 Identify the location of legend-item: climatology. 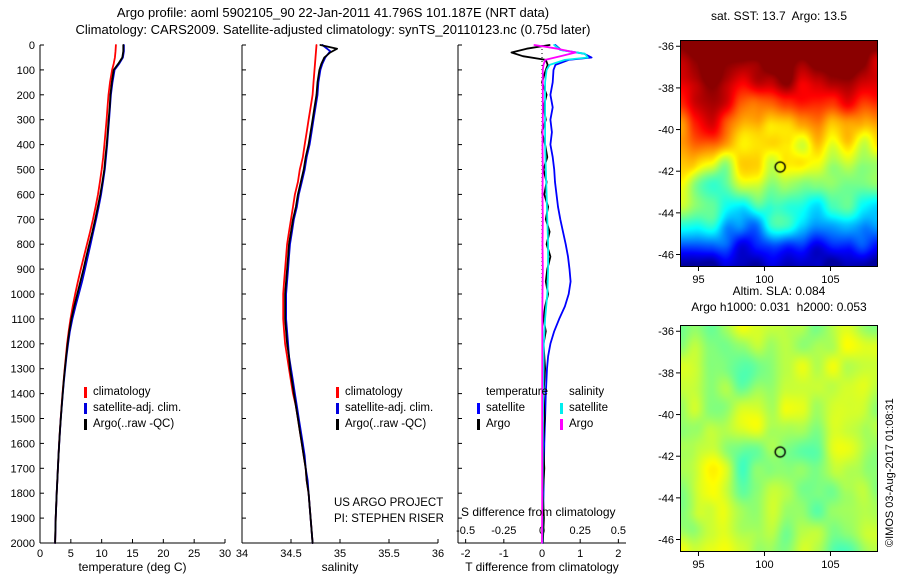
(384, 392).